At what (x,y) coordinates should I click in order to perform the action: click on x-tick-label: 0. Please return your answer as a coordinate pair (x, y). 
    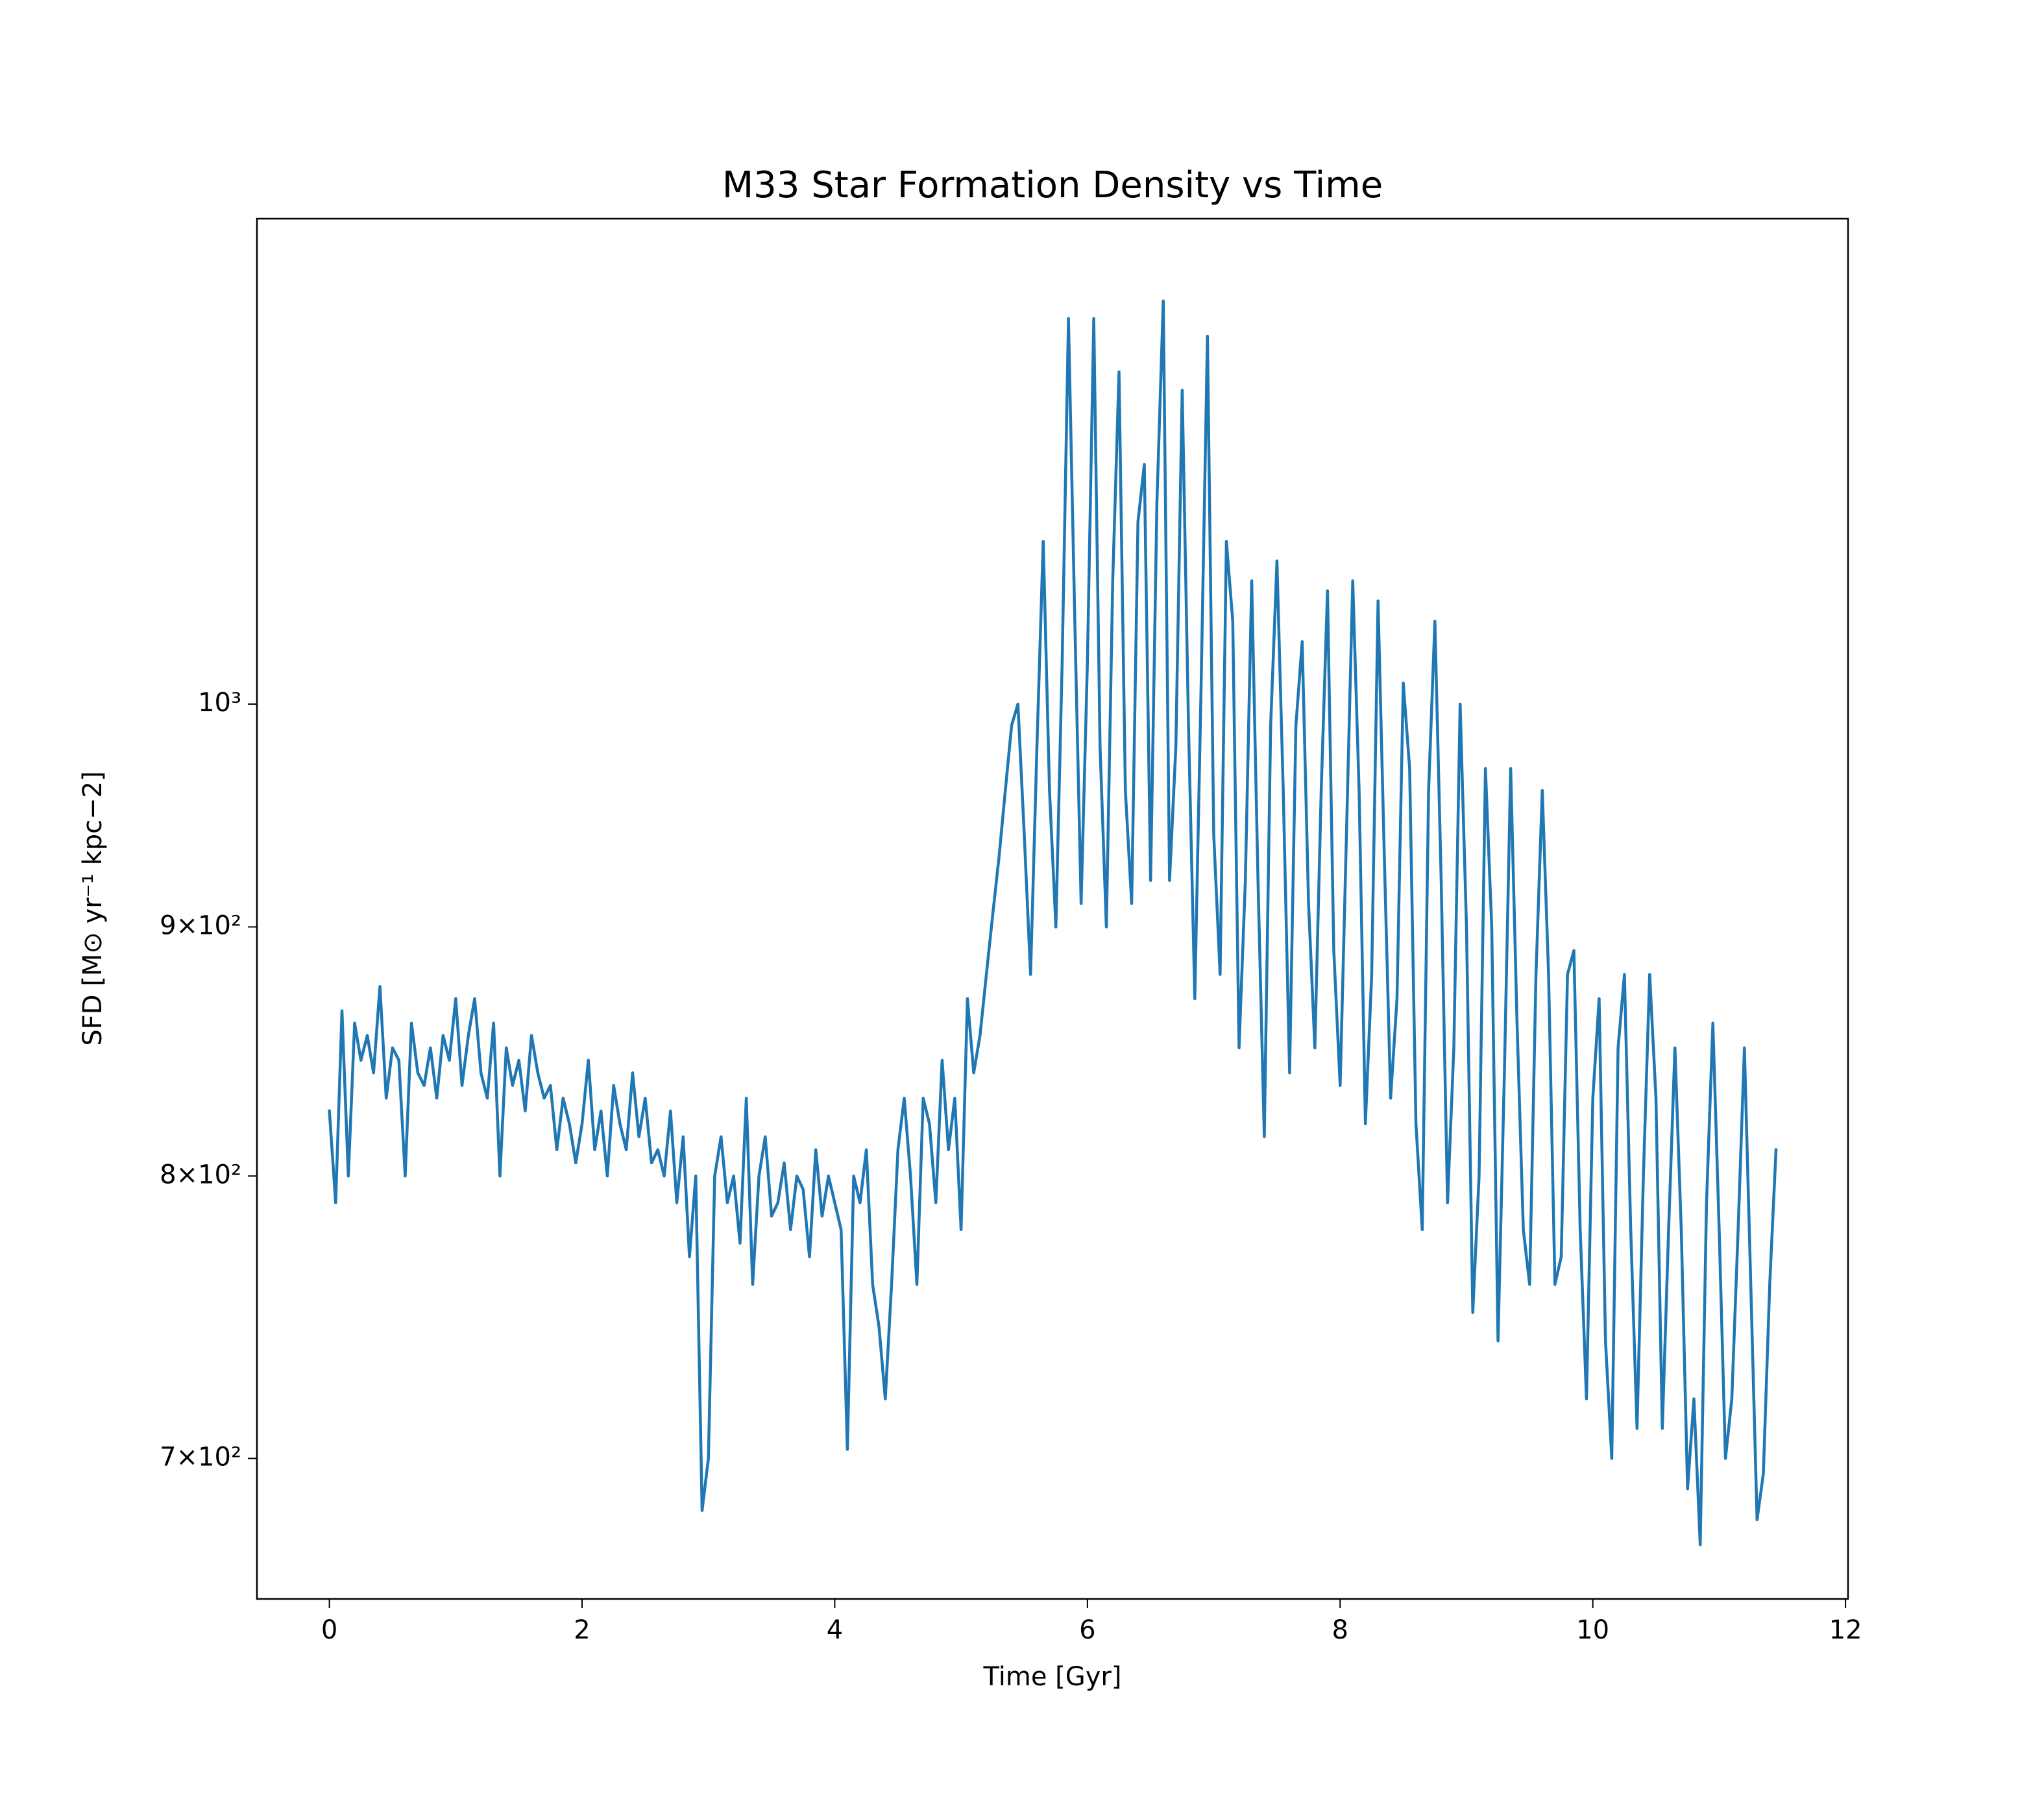
    Looking at the image, I should click on (329, 1630).